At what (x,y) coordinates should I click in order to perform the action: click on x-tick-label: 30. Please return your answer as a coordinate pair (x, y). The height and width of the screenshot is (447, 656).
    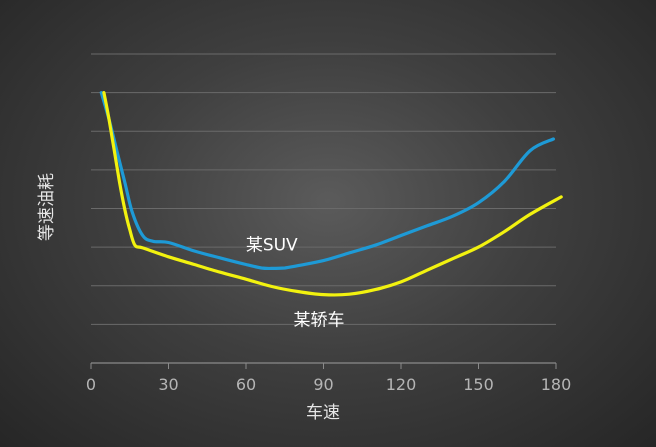
    Looking at the image, I should click on (168, 384).